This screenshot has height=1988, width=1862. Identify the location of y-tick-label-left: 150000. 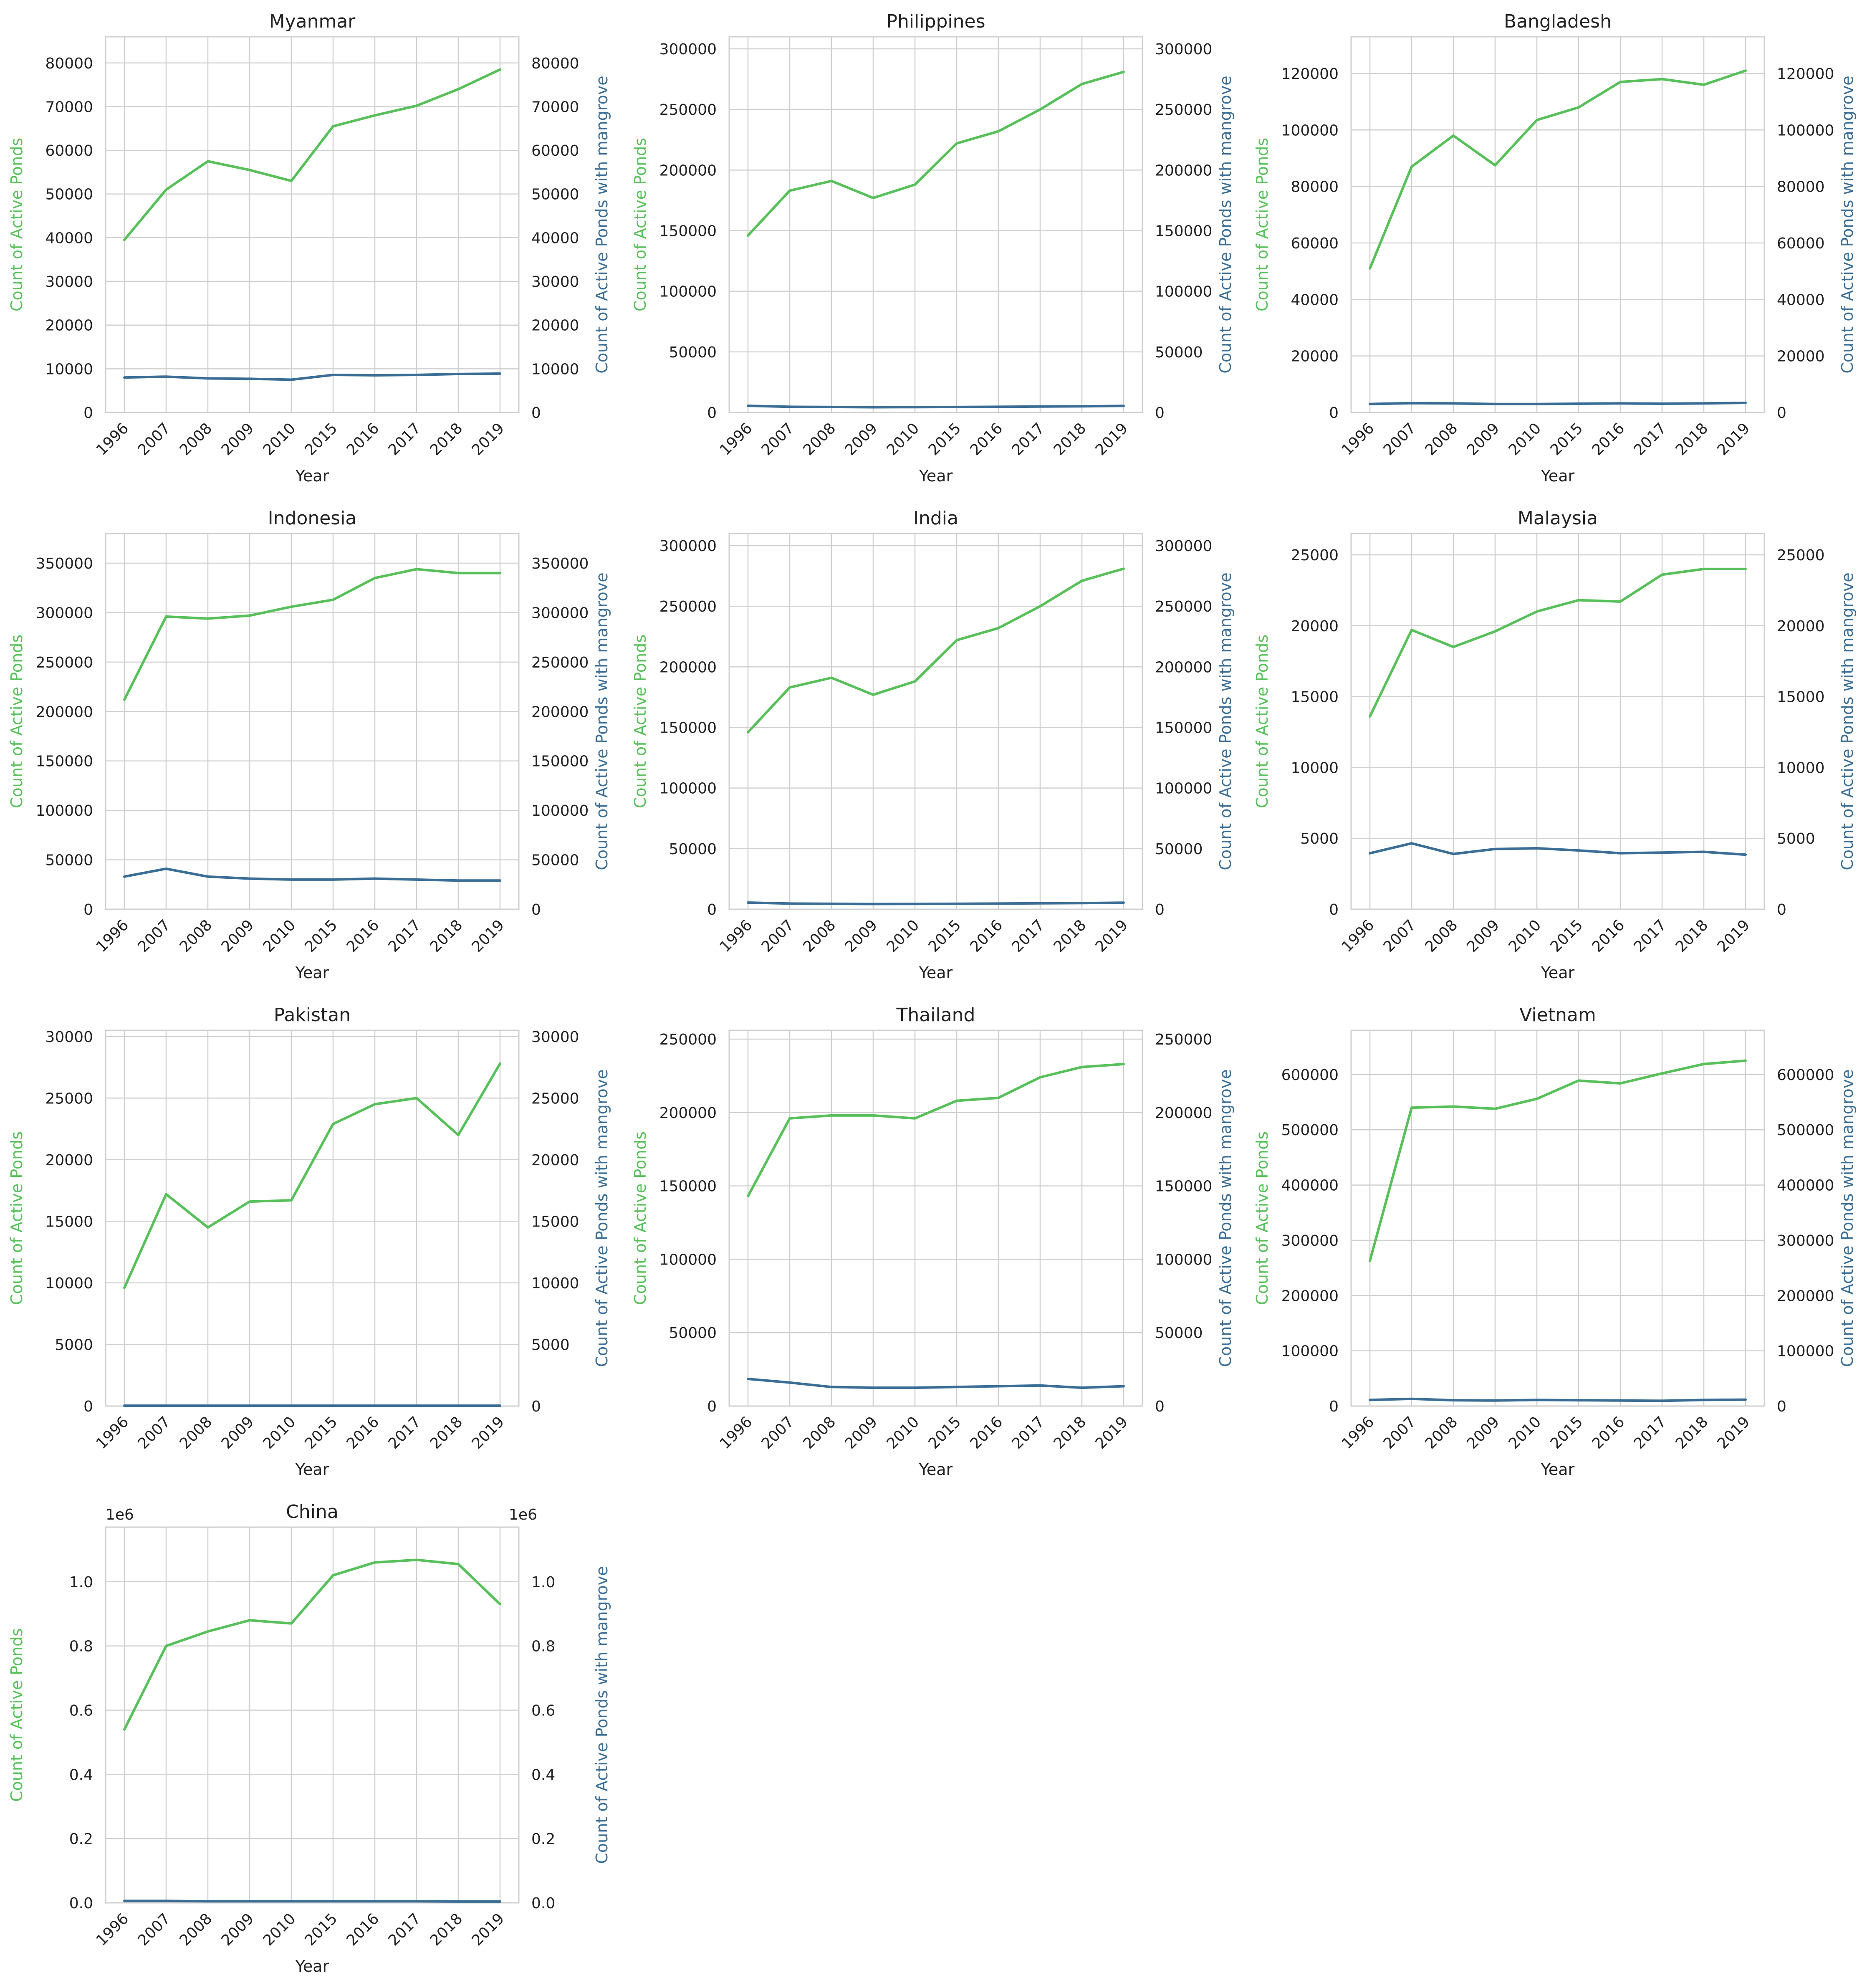
(688, 728).